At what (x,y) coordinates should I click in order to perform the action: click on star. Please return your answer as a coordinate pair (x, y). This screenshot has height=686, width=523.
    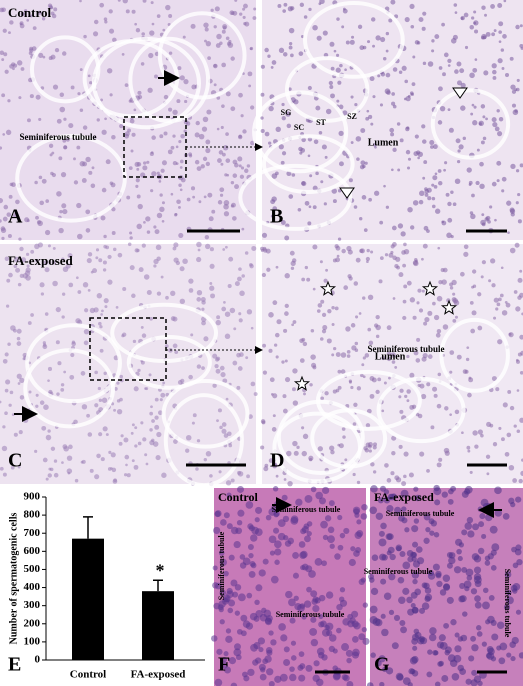
    Looking at the image, I should click on (328, 288).